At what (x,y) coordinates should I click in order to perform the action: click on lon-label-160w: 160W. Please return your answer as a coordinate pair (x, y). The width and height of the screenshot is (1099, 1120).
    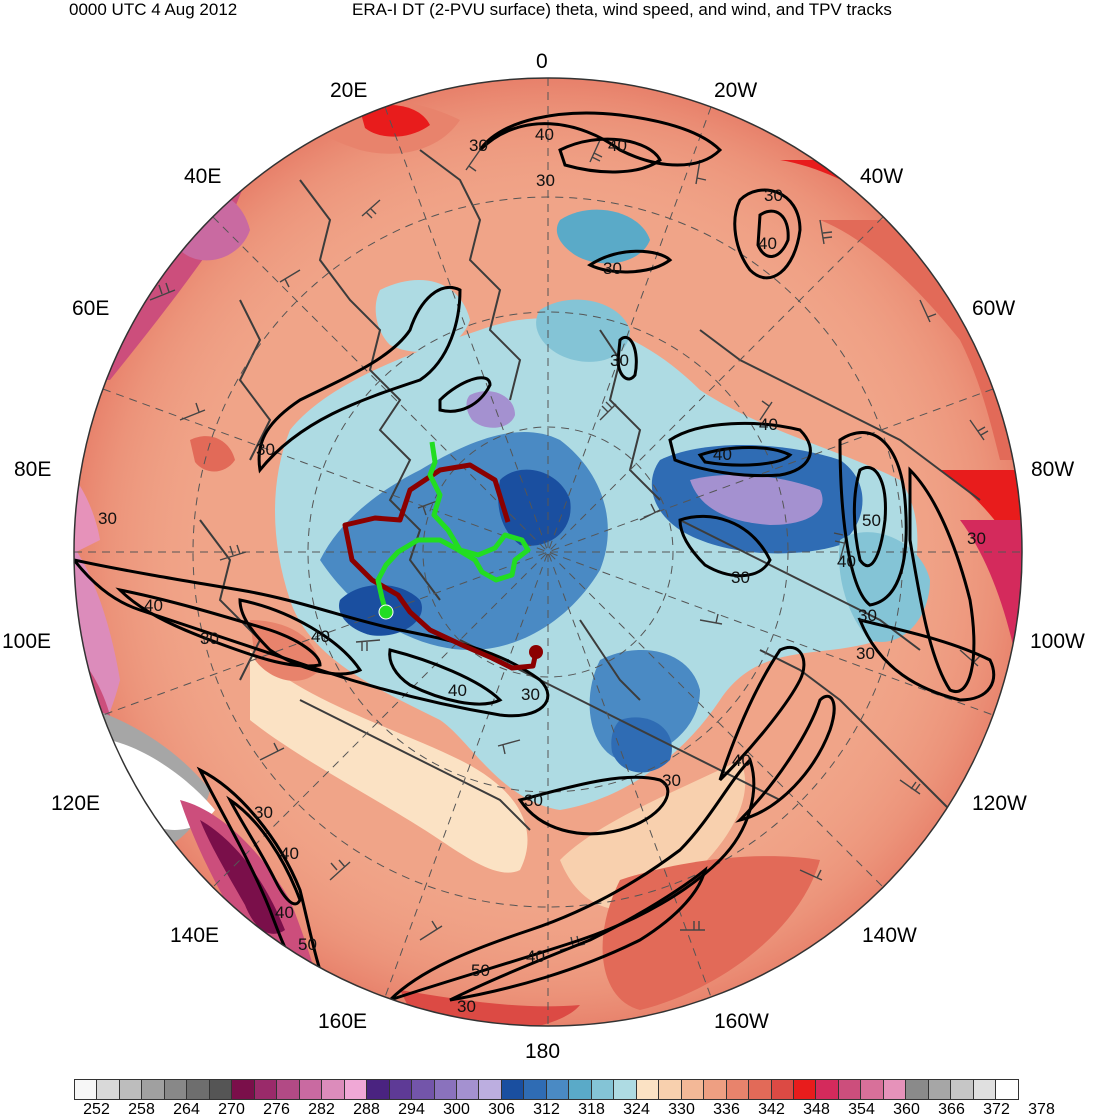
    Looking at the image, I should click on (741, 1021).